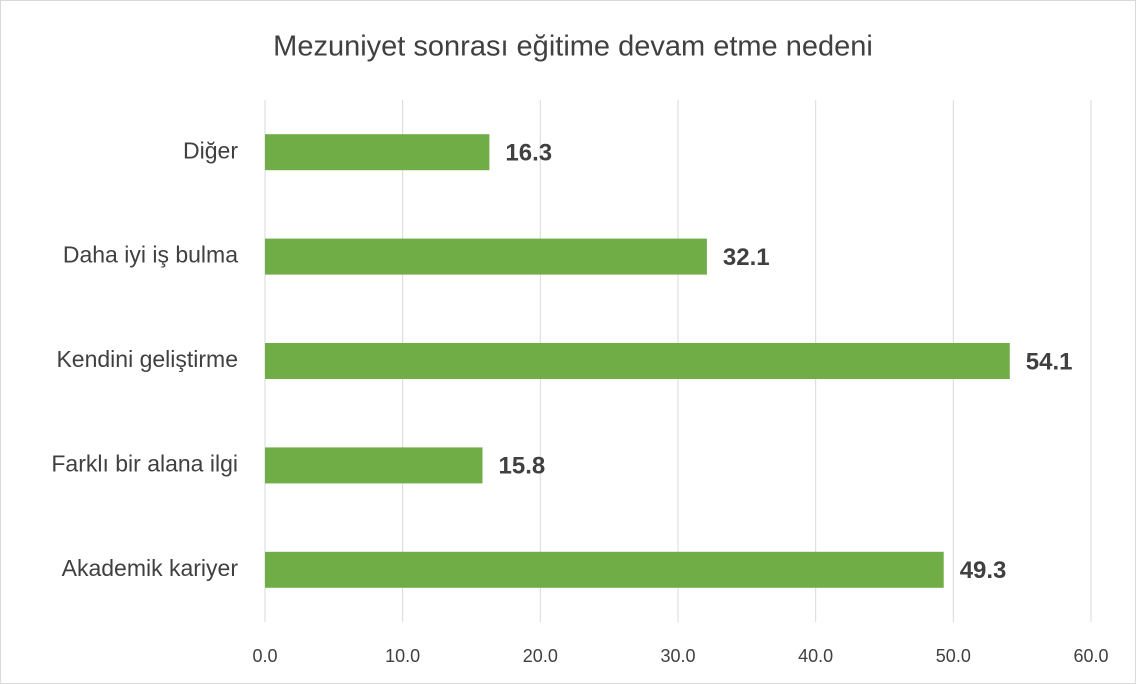 The width and height of the screenshot is (1136, 684). I want to click on value-label: 15.8, so click(522, 466).